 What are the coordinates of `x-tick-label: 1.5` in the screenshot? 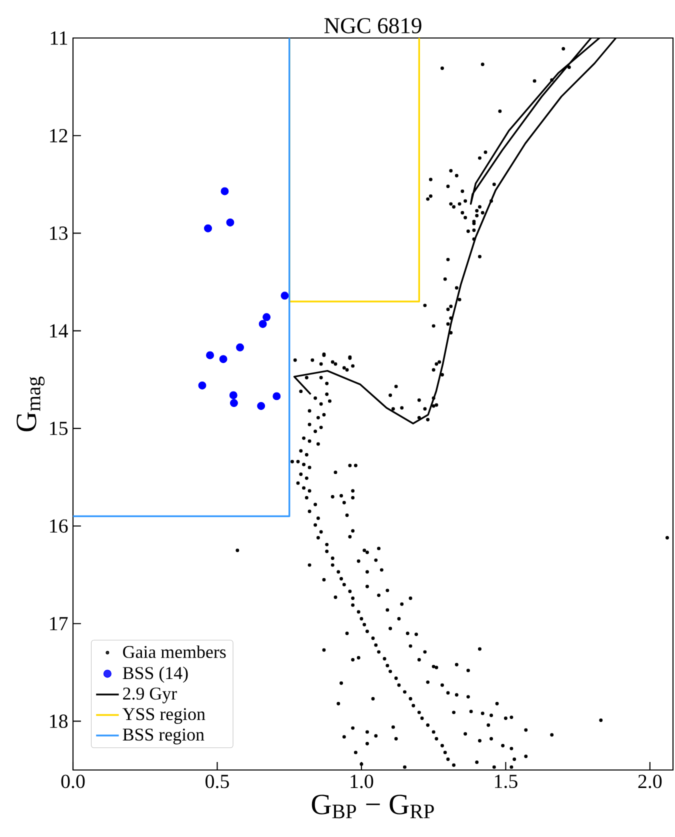 It's located at (506, 781).